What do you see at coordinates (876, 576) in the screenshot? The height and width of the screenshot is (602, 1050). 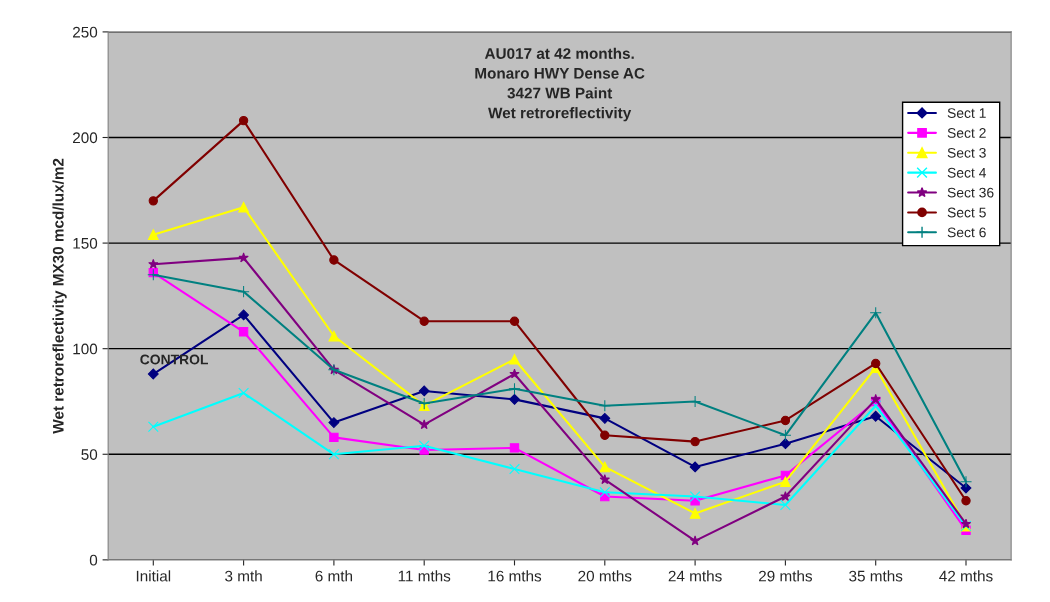 I see `x-tick-label: 35 mths` at bounding box center [876, 576].